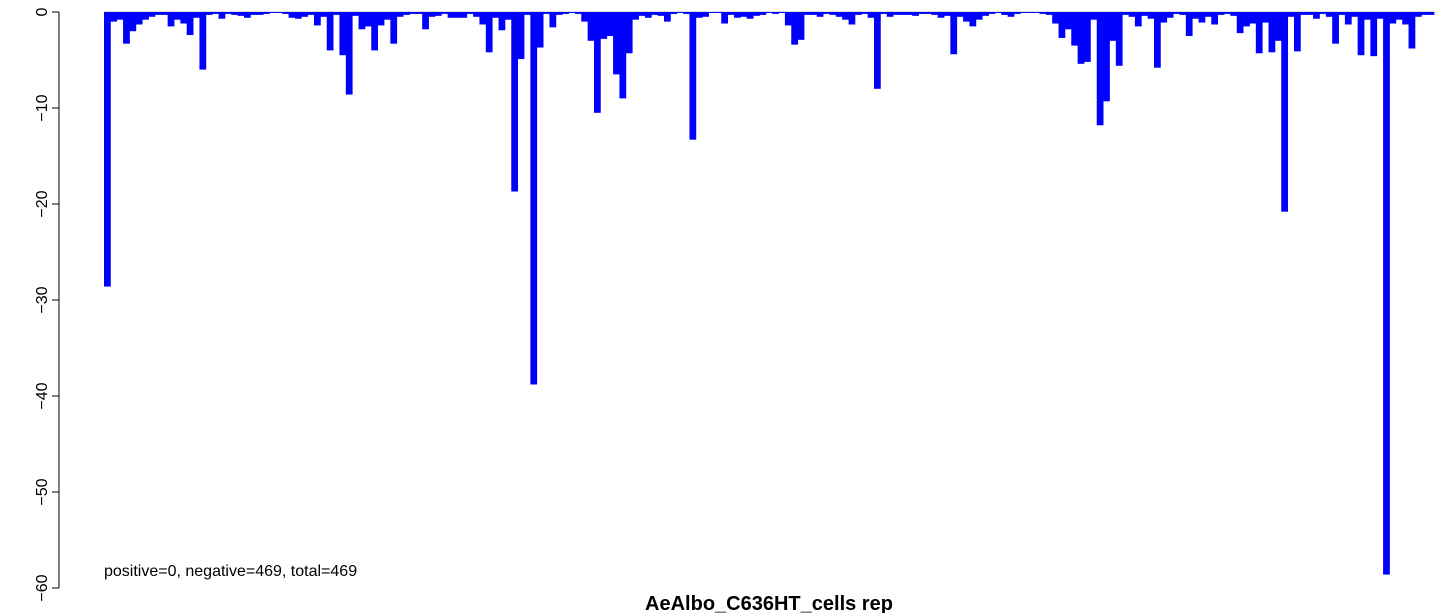 Image resolution: width=1444 pixels, height=613 pixels. I want to click on y-tick-label: 0, so click(42, 11).